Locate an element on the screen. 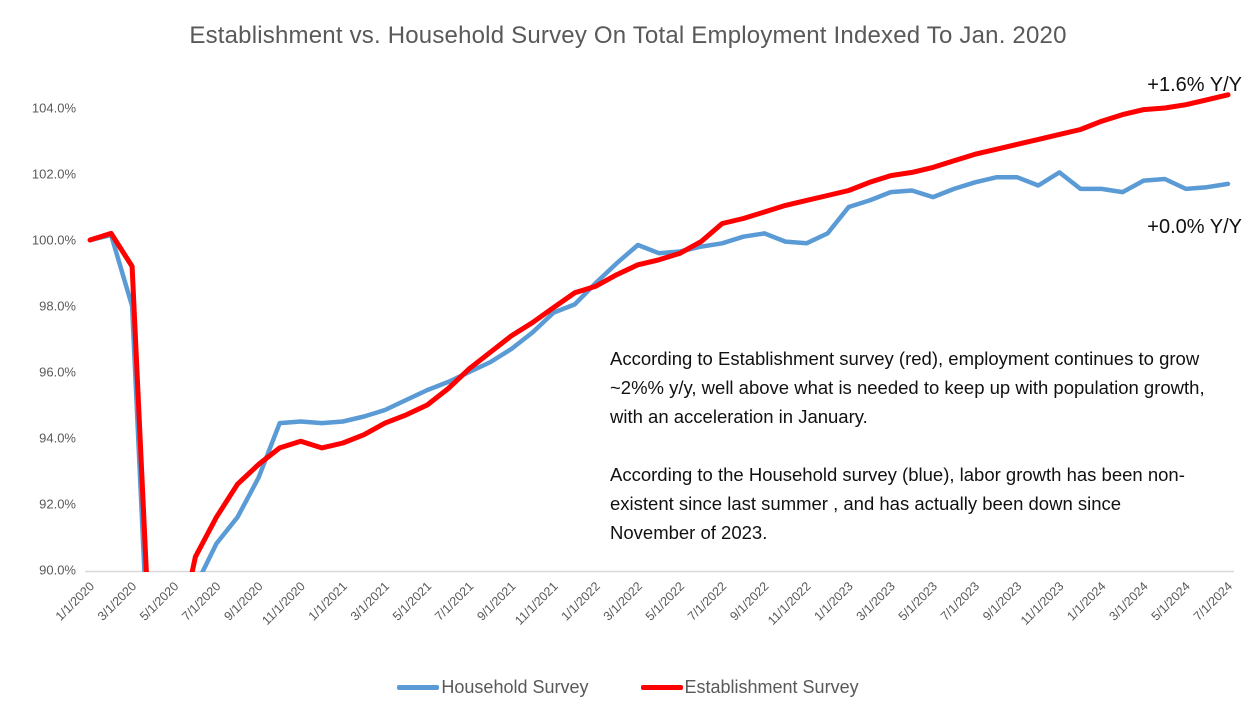 The height and width of the screenshot is (727, 1256). legend-item-establishment: Establishment Survey is located at coordinates (749, 687).